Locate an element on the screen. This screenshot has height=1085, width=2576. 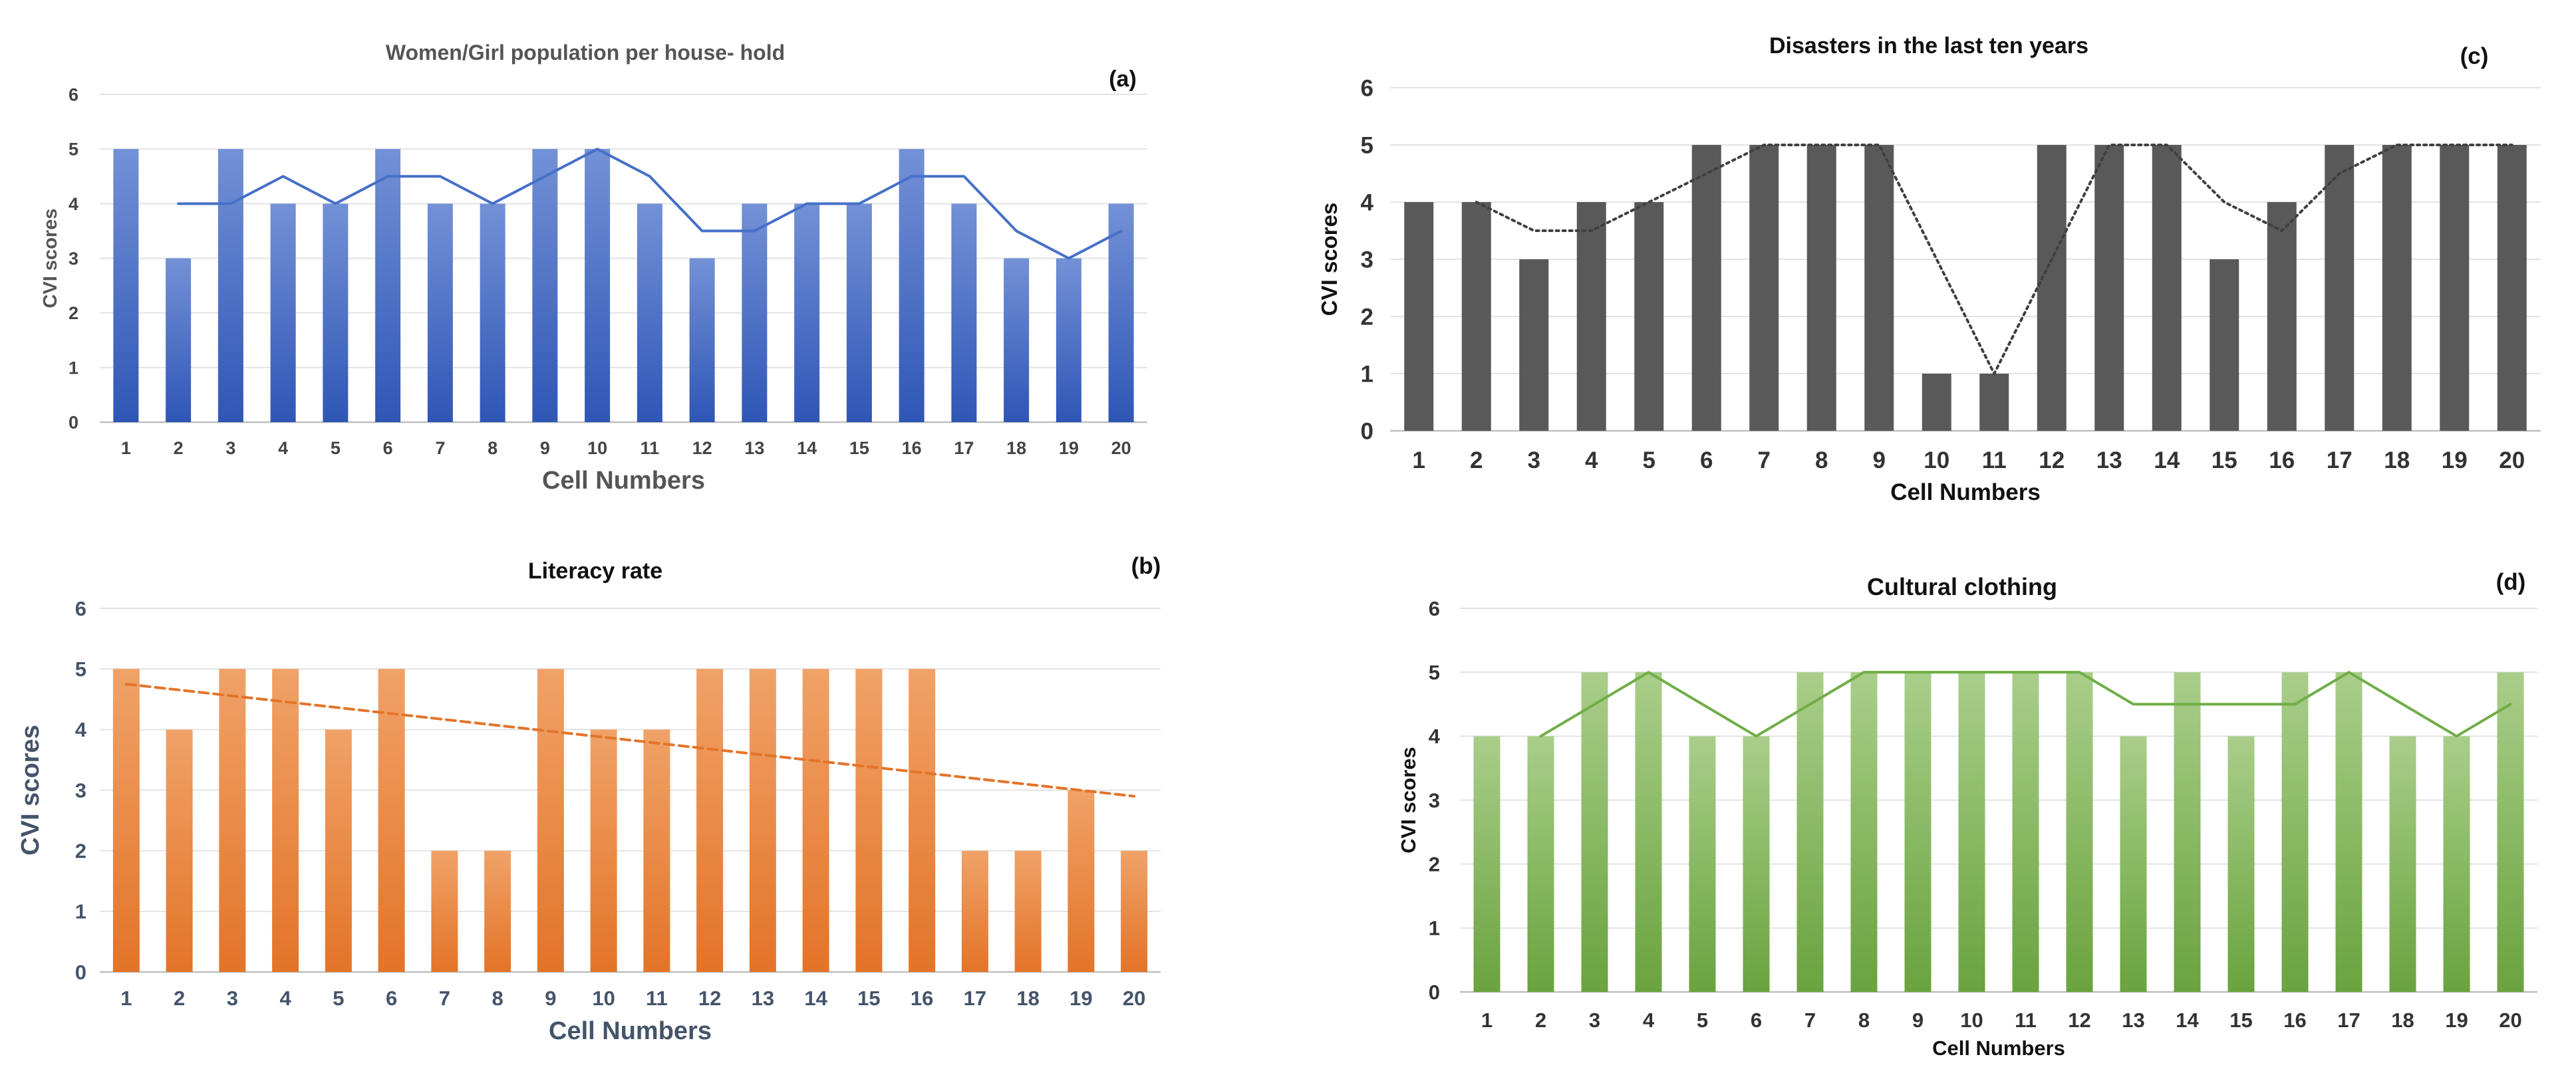
x-tick-label: 3 is located at coordinates (230, 448).